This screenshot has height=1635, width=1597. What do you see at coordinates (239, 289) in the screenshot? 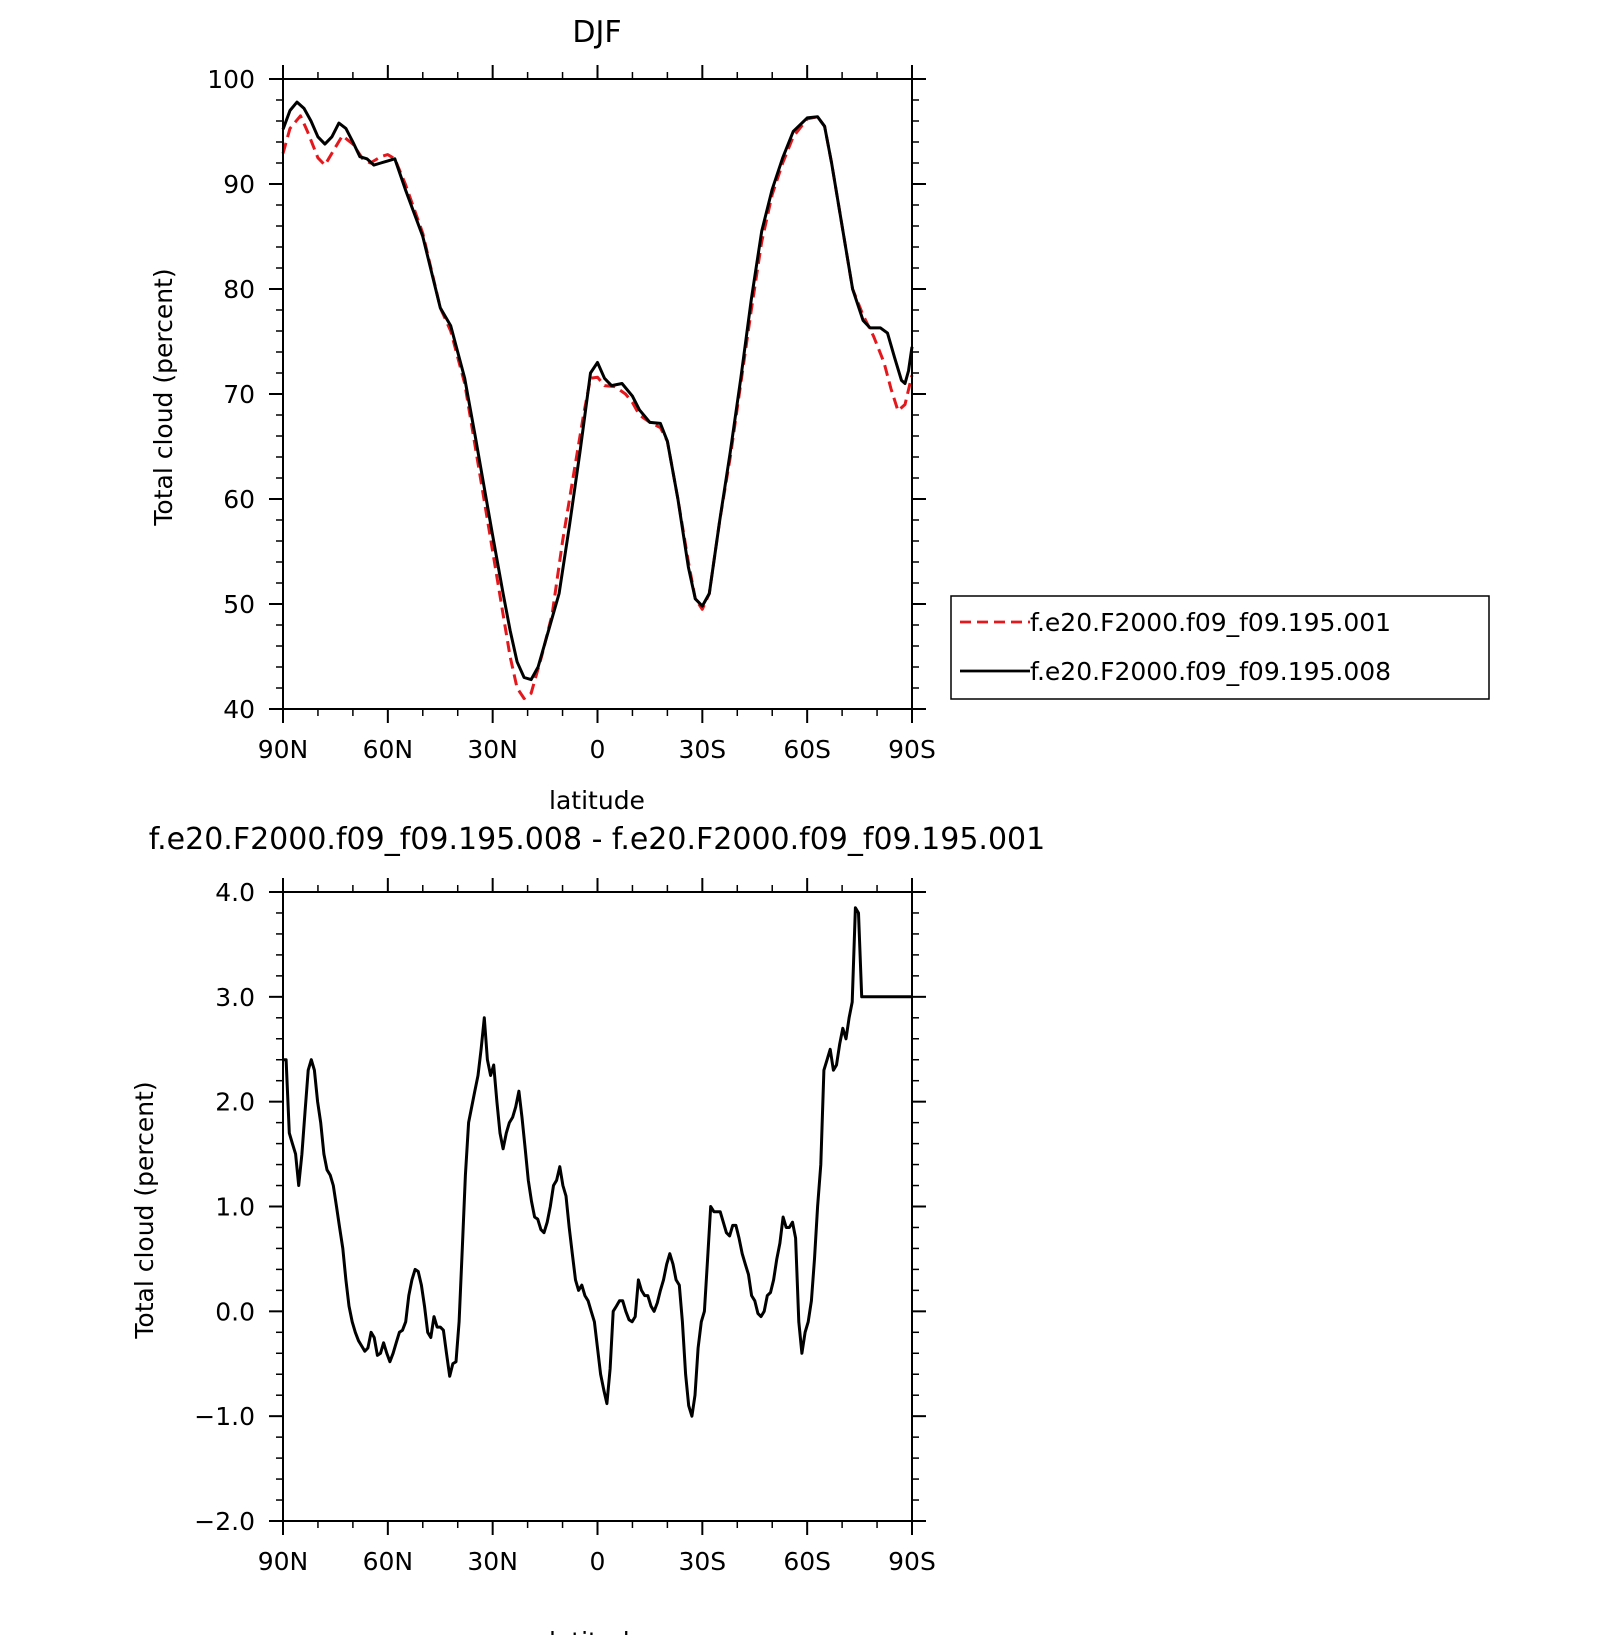
I see `y-tick-label: 80` at bounding box center [239, 289].